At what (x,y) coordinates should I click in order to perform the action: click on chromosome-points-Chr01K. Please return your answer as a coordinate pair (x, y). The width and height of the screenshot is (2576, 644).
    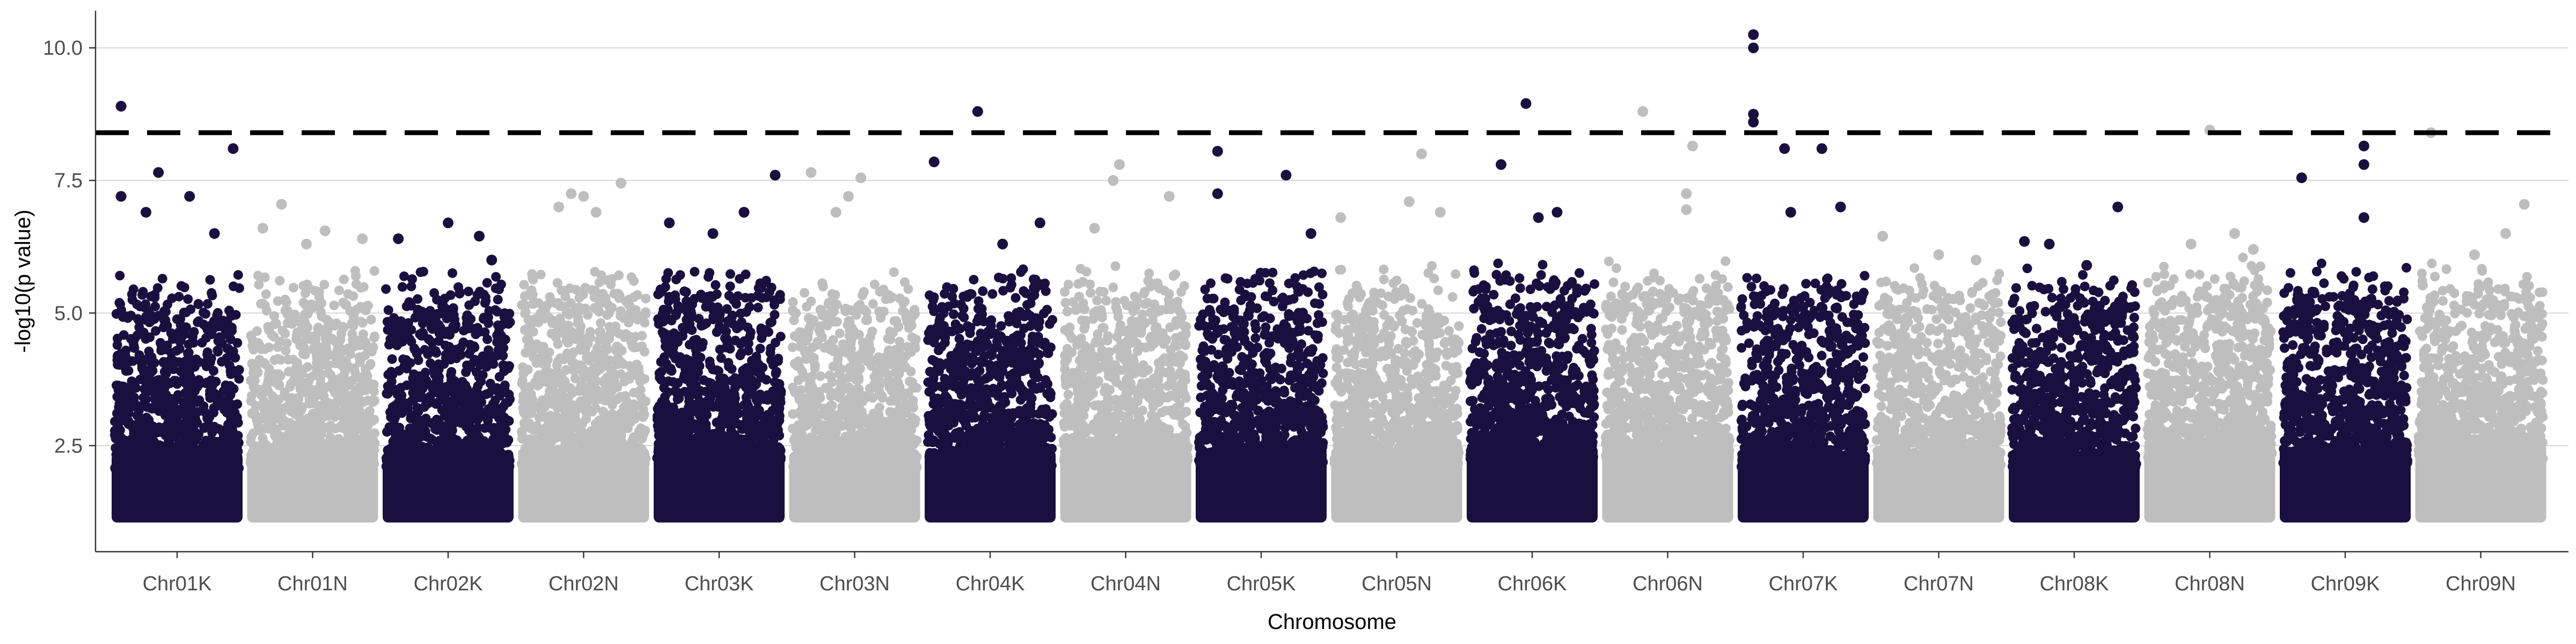
    Looking at the image, I should click on (177, 311).